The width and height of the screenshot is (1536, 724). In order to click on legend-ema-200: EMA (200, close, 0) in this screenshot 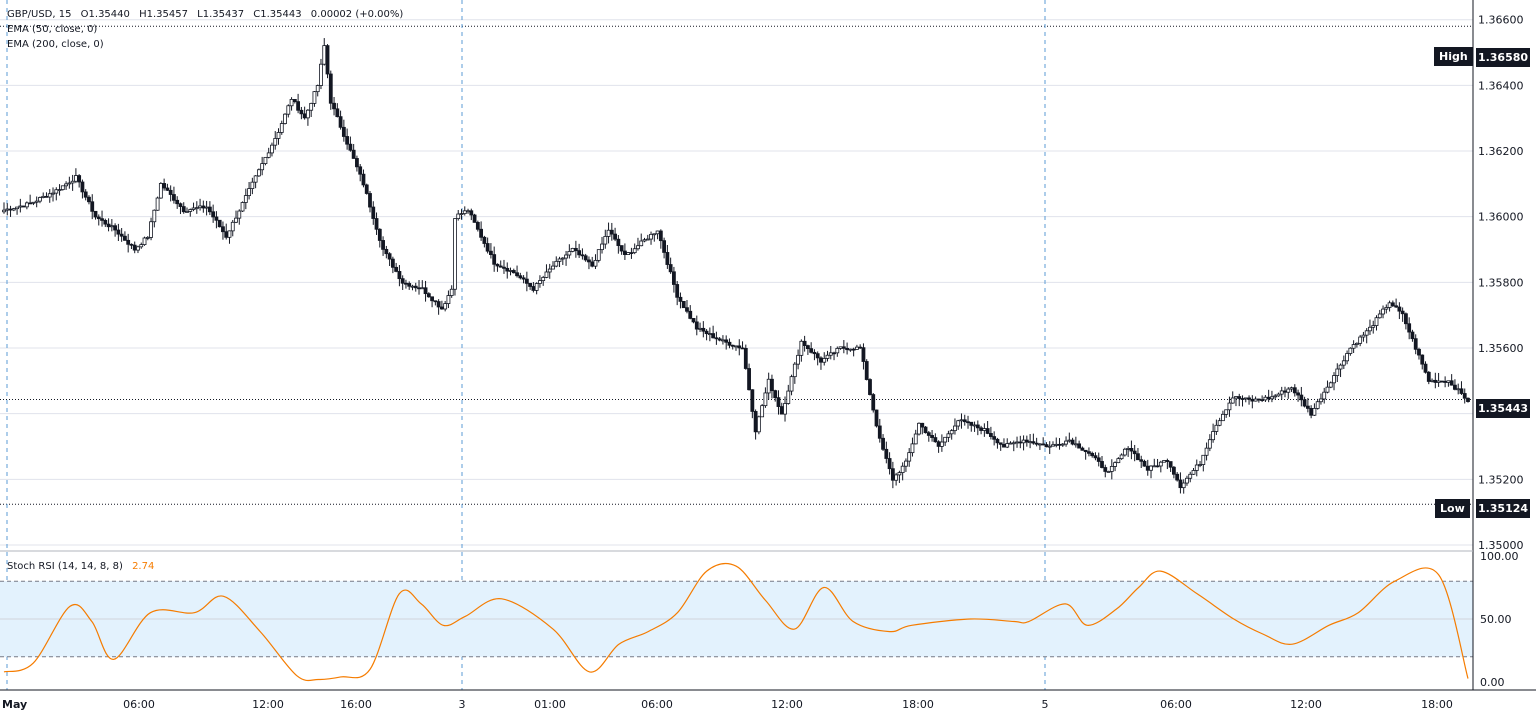, I will do `click(55, 44)`.